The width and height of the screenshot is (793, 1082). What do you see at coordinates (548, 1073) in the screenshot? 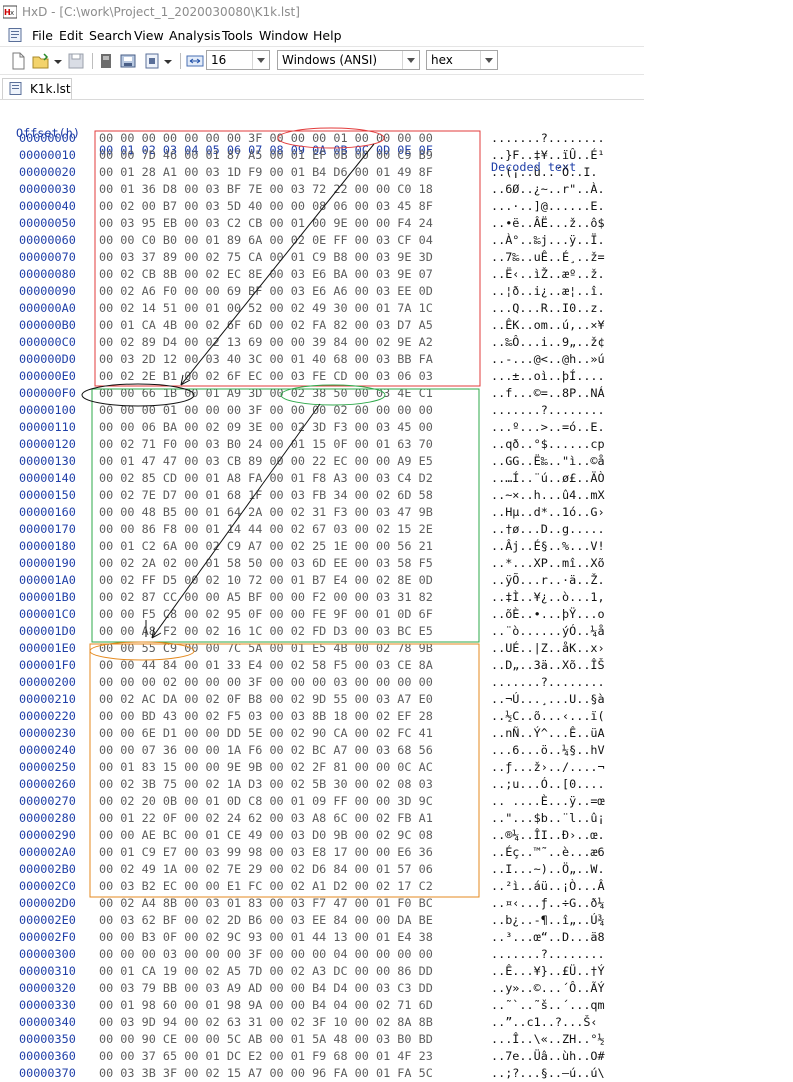
I see `row-decoded-text: ..;?...§..–ú..ú\` at bounding box center [548, 1073].